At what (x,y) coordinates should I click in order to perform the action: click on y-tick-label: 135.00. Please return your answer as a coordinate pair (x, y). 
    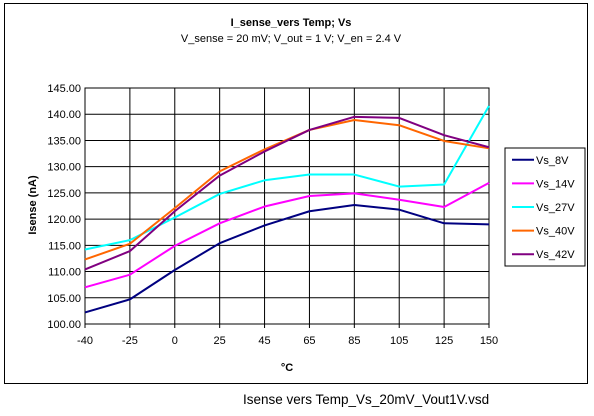
    Looking at the image, I should click on (64, 141).